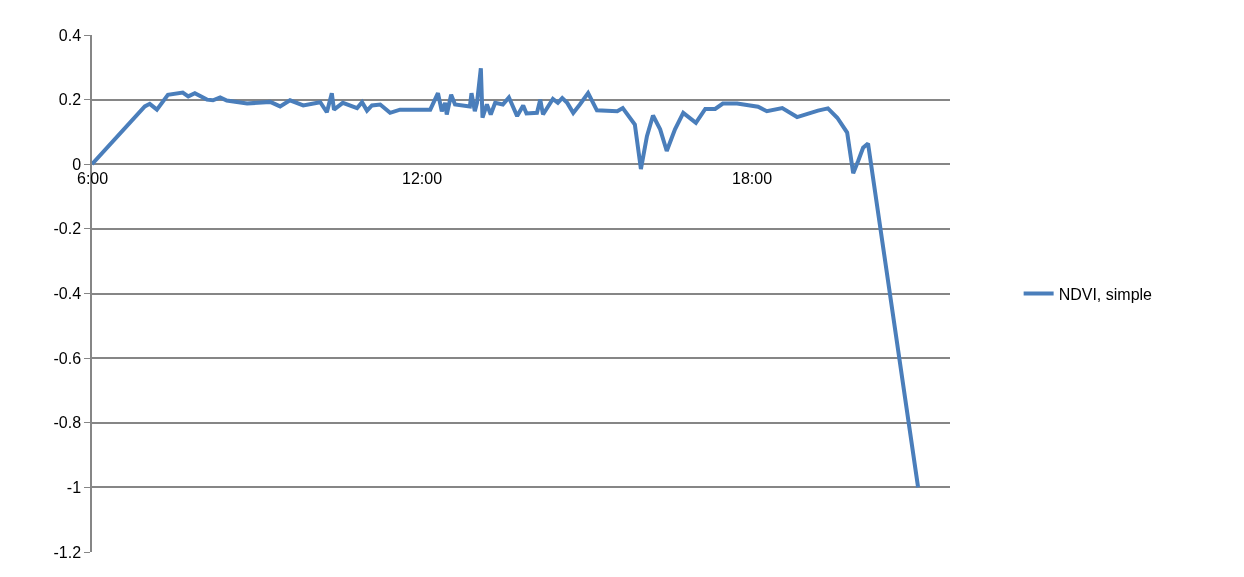 The image size is (1244, 577). What do you see at coordinates (67, 423) in the screenshot?
I see `y-tick-label: -0.8` at bounding box center [67, 423].